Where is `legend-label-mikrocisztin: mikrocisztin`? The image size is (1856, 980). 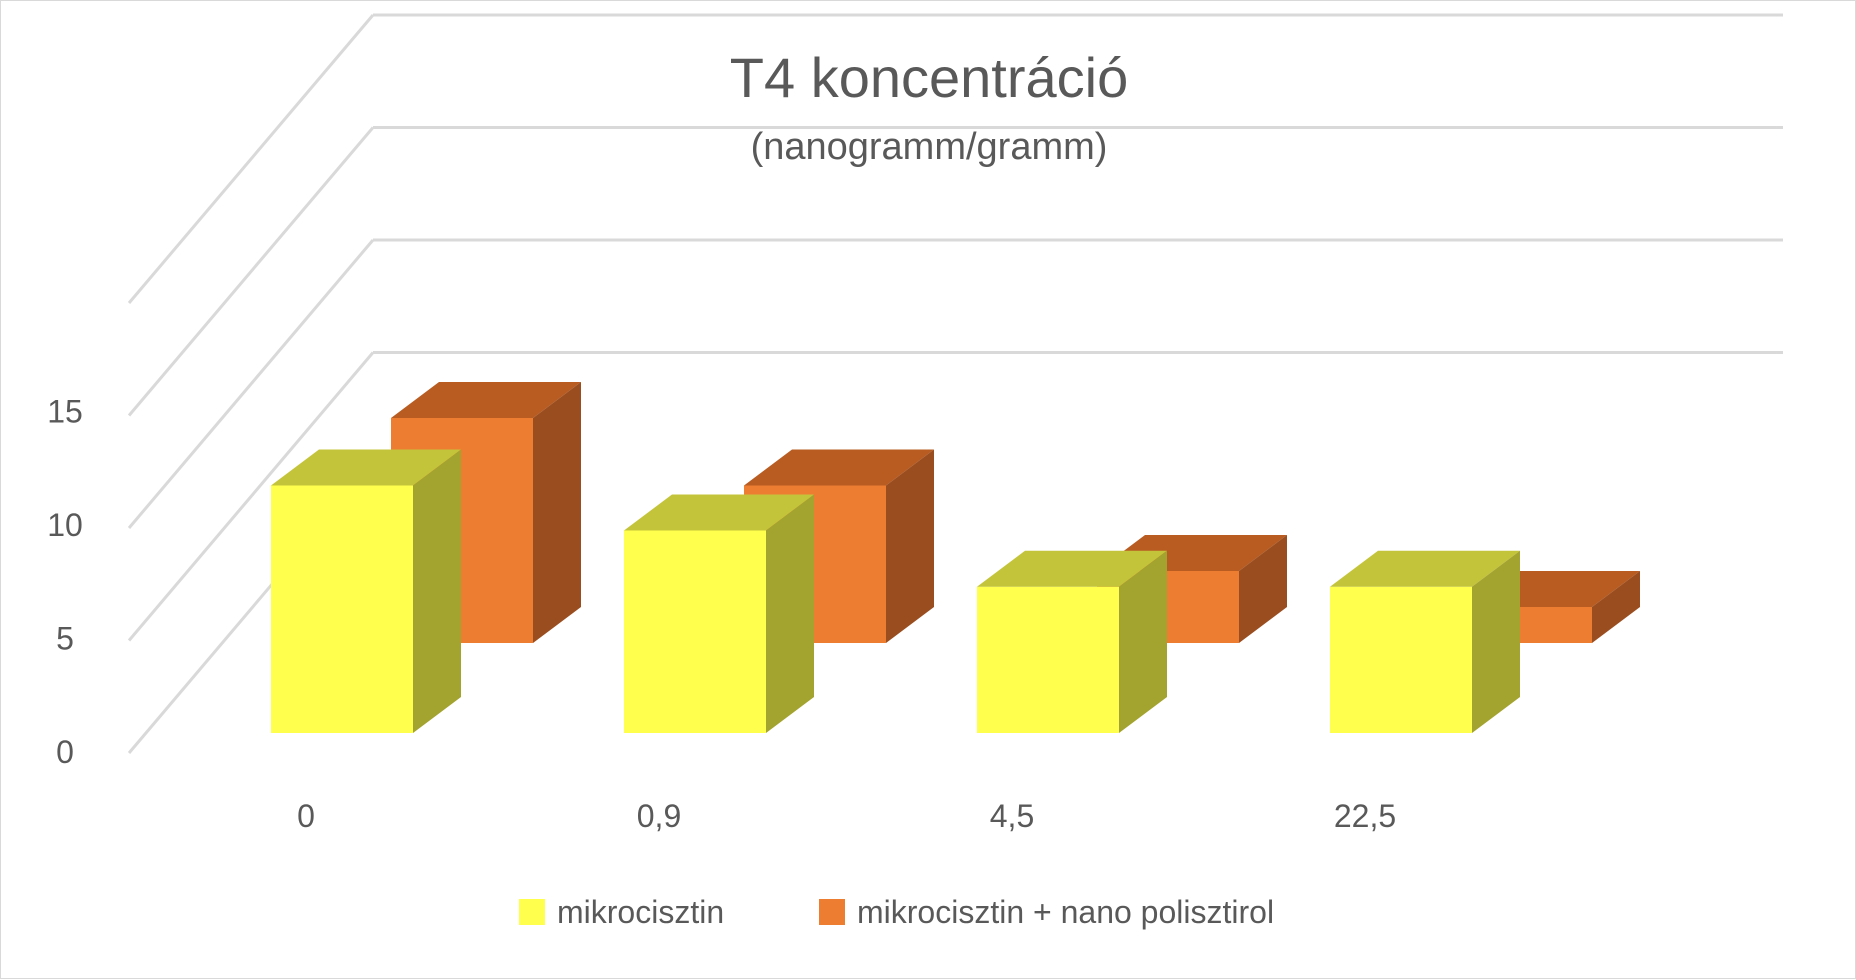
legend-label-mikrocisztin: mikrocisztin is located at coordinates (640, 912).